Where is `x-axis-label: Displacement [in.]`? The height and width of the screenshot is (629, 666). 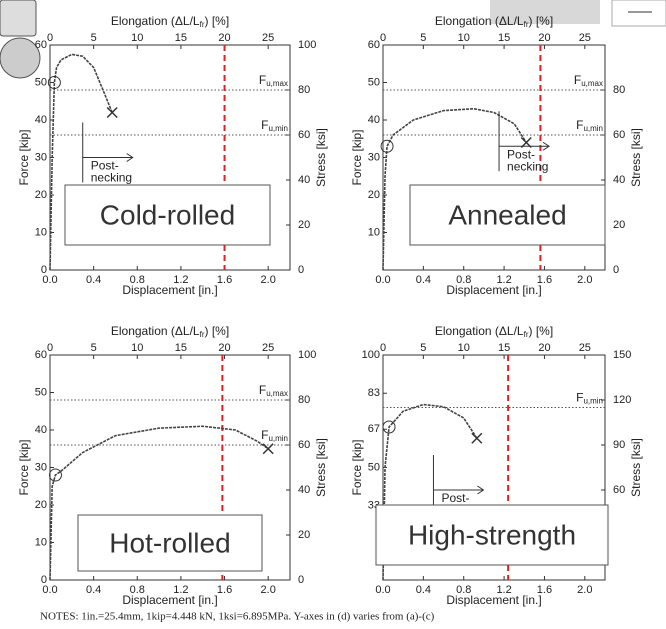
x-axis-label: Displacement [in.] is located at coordinates (493, 290).